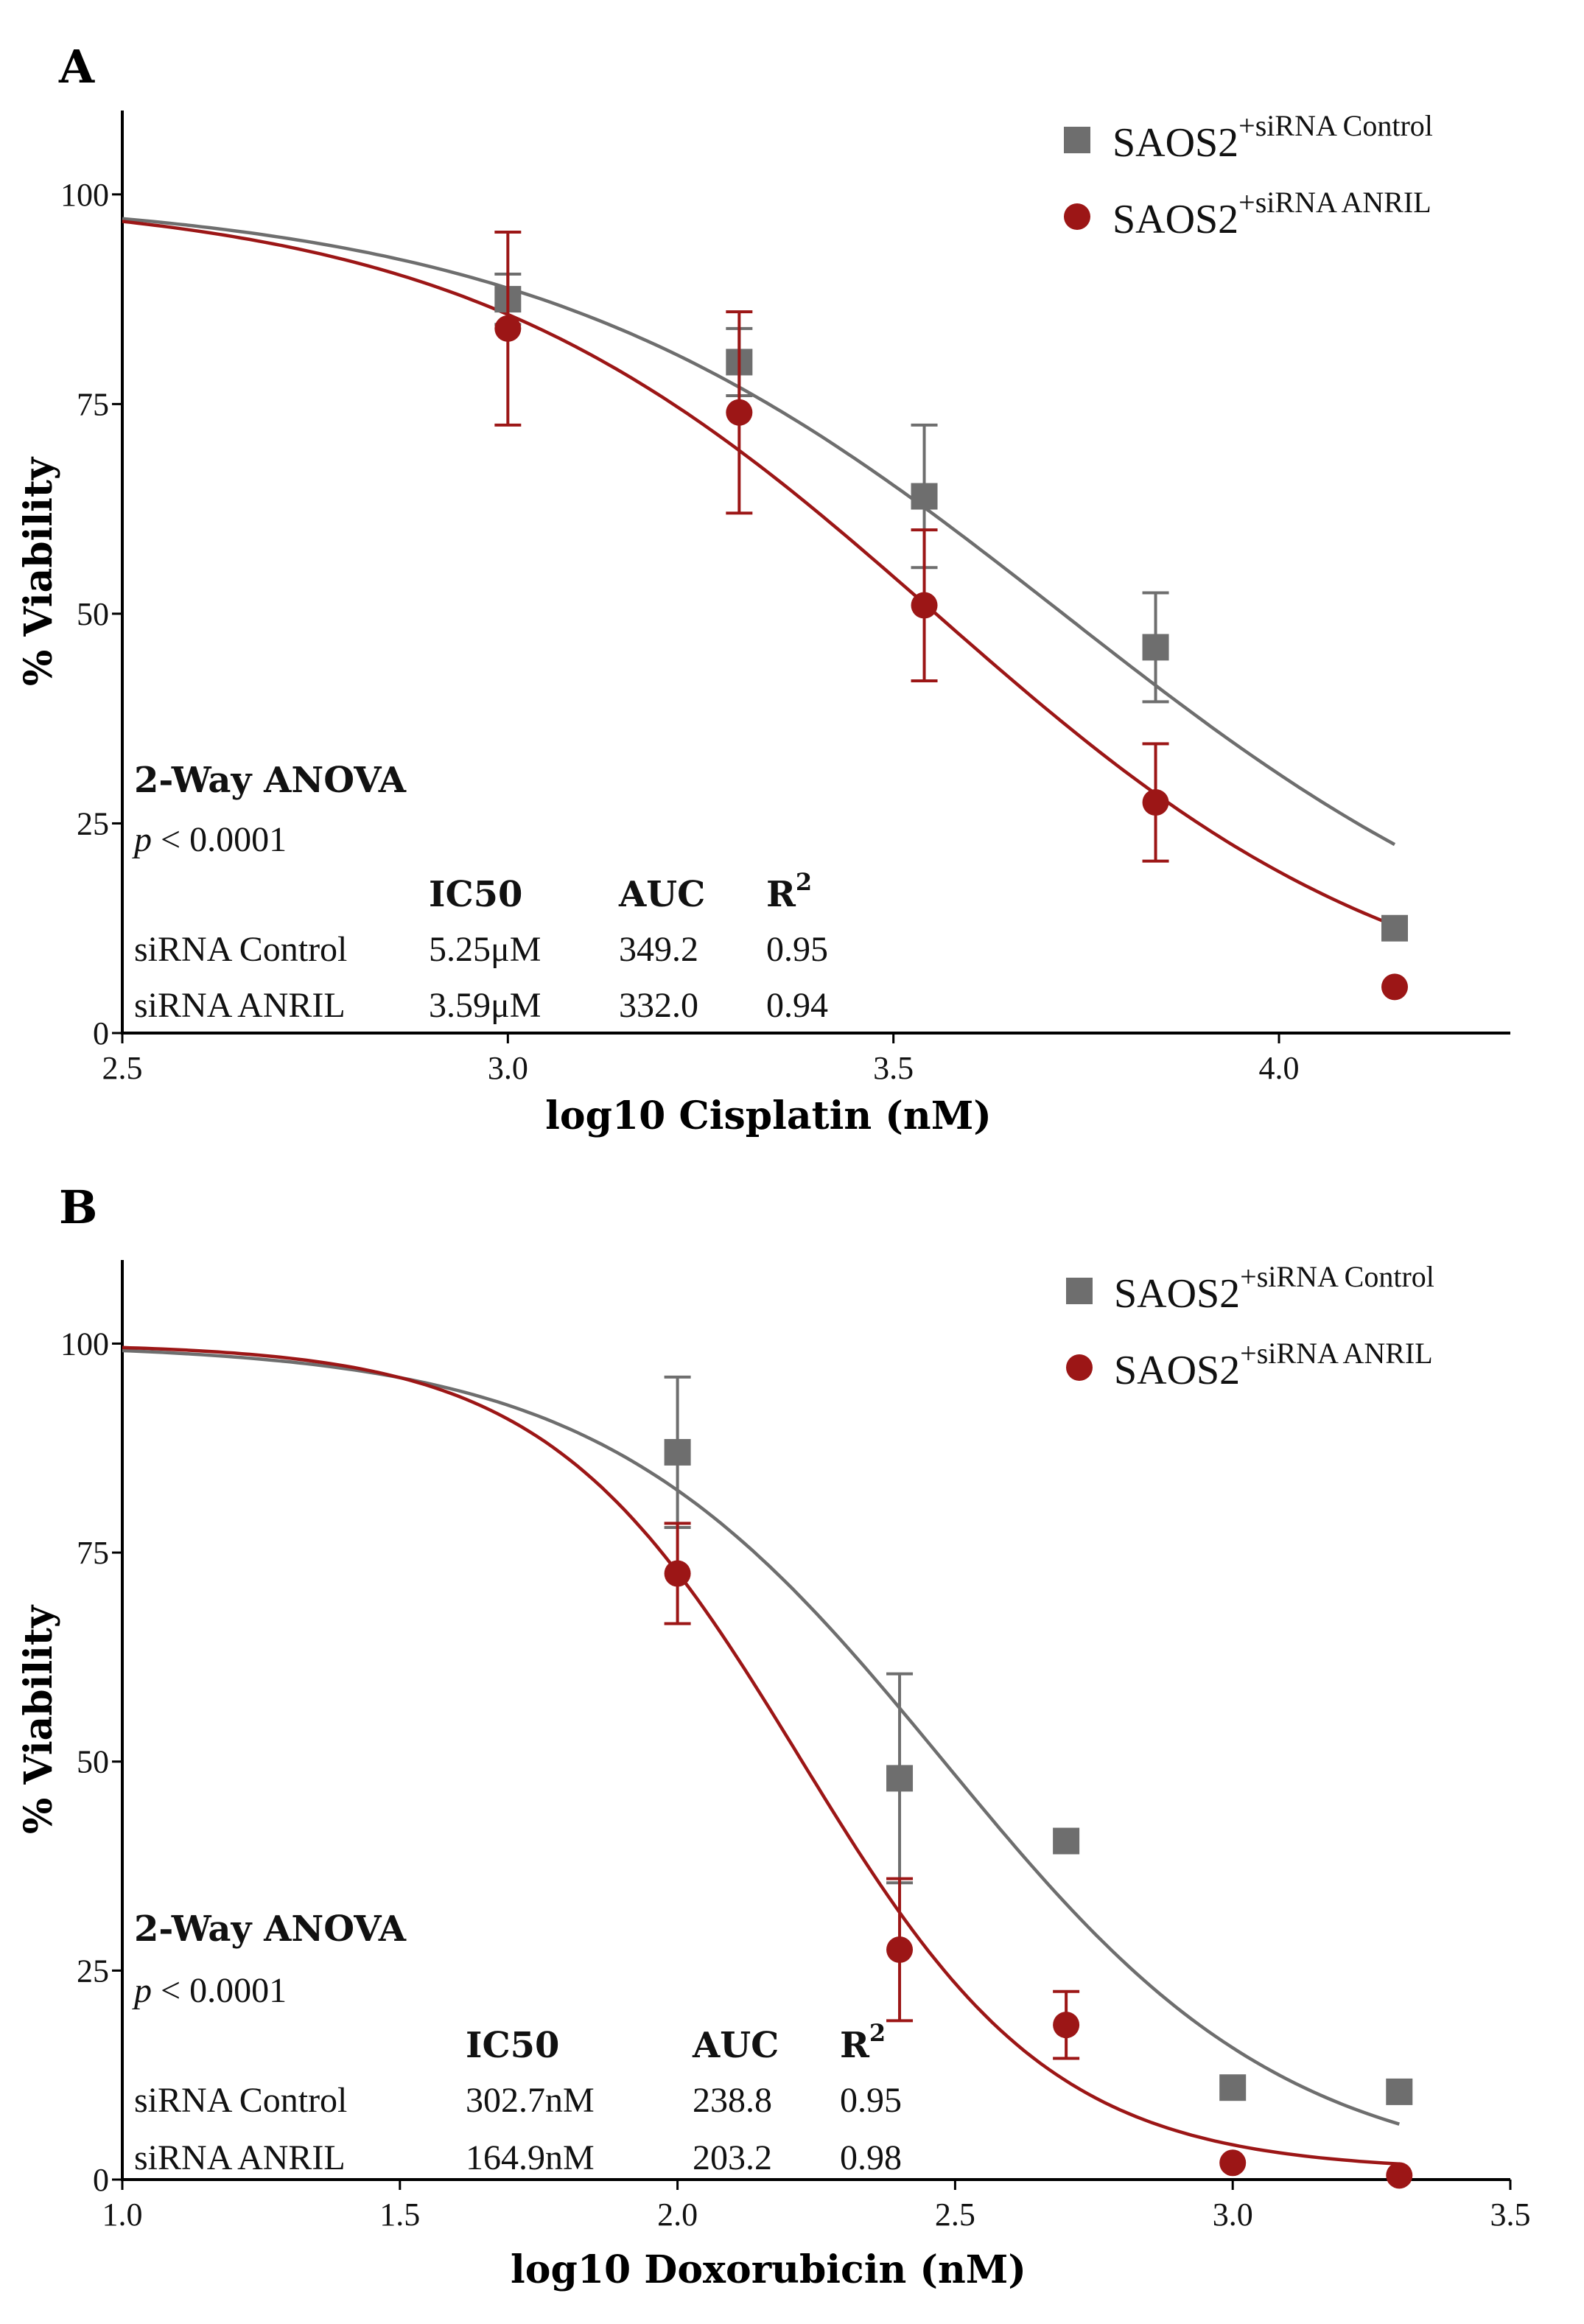  Describe the element at coordinates (485, 1005) in the screenshot. I see `table-cell-ic50: 3.59μM` at that location.